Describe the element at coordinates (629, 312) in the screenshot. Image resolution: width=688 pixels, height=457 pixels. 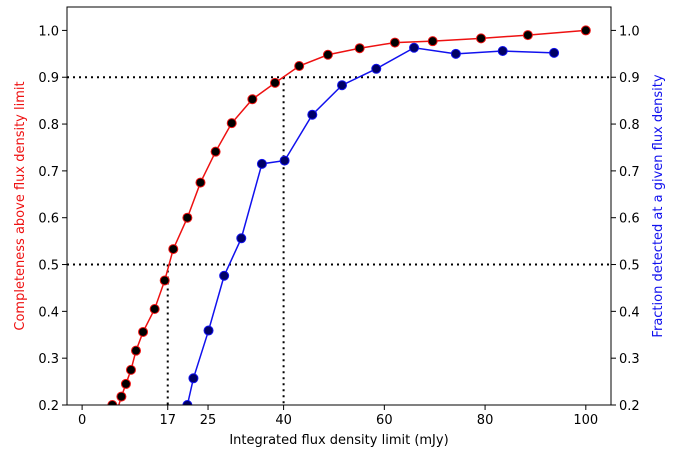
I see `right-y-tick-label: 0.4` at that location.